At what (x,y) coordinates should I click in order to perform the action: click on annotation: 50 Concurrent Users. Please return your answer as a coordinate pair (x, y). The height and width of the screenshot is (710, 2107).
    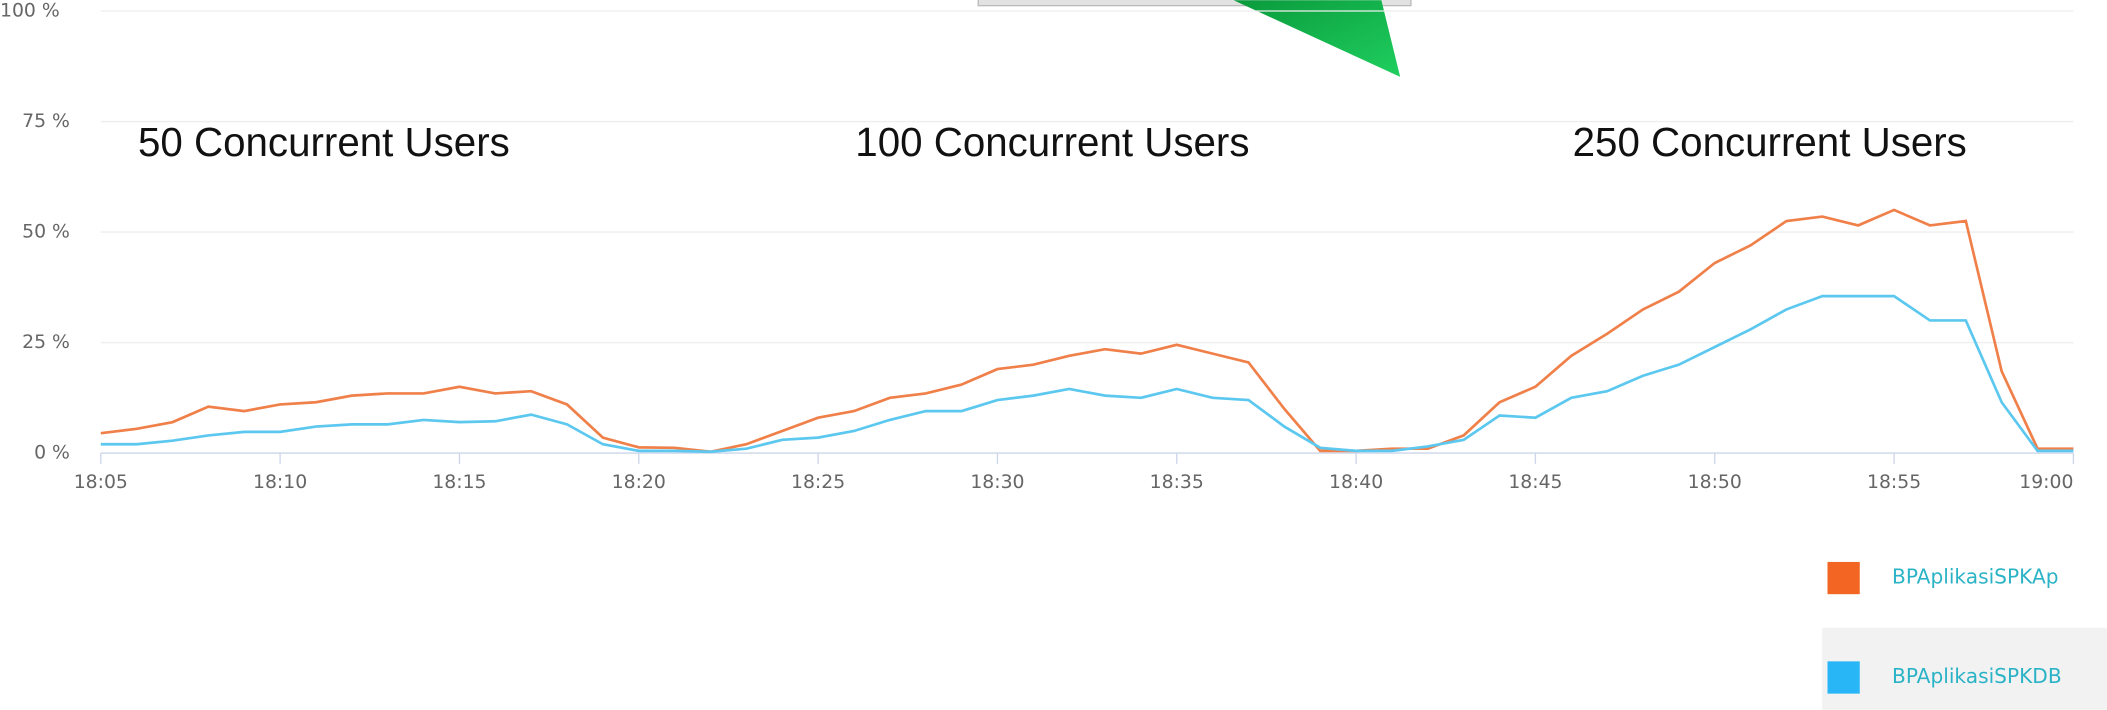
    Looking at the image, I should click on (324, 142).